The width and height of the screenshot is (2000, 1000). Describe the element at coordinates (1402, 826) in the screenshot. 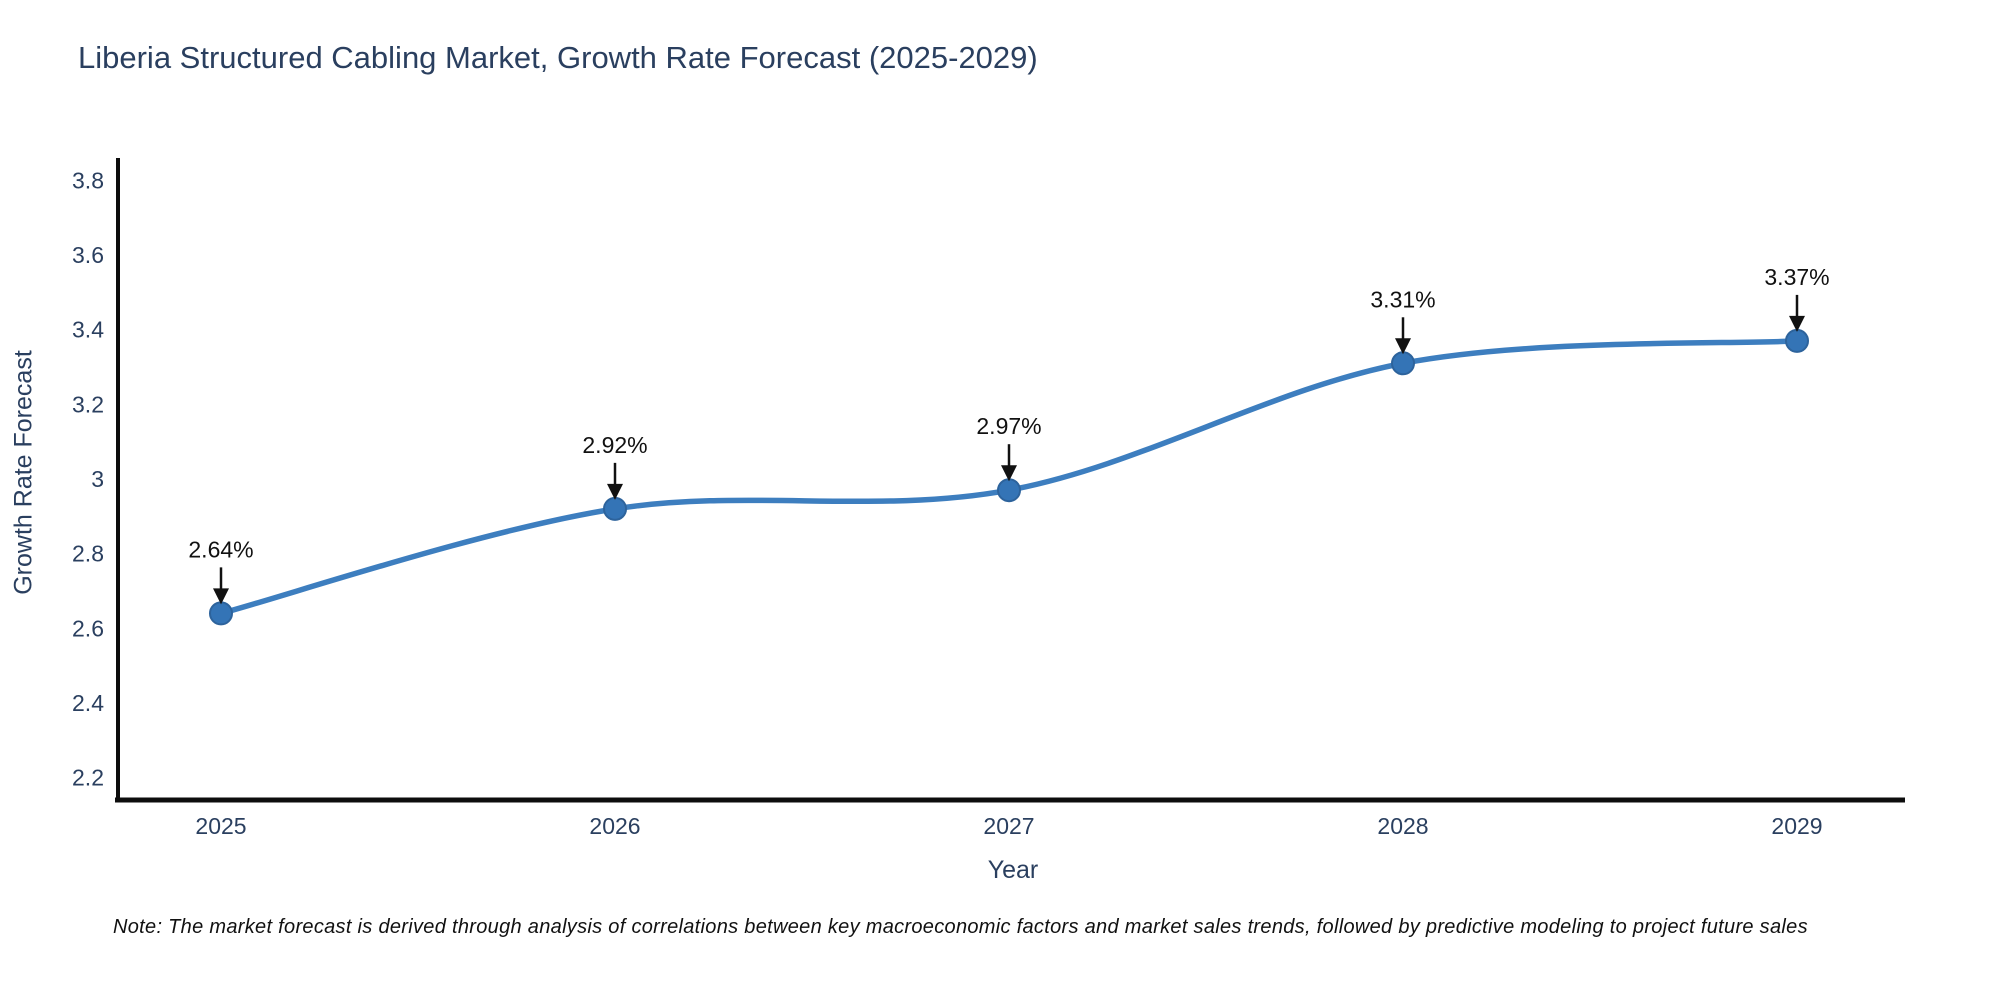

I see `x-tick-label: 2028` at that location.